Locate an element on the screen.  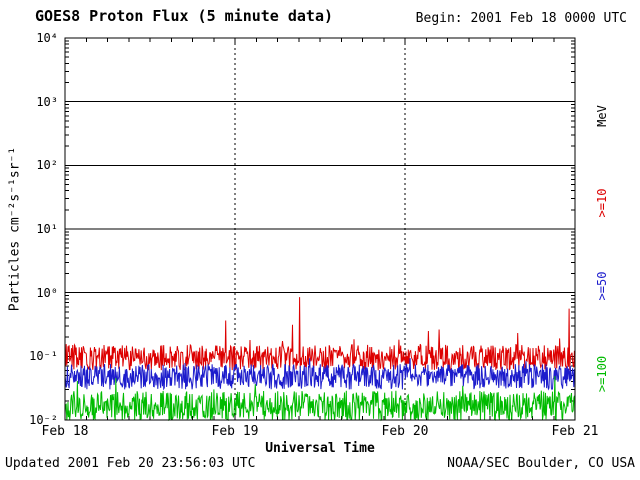
y-tick-label: 10⁴ is located at coordinates (47, 38).